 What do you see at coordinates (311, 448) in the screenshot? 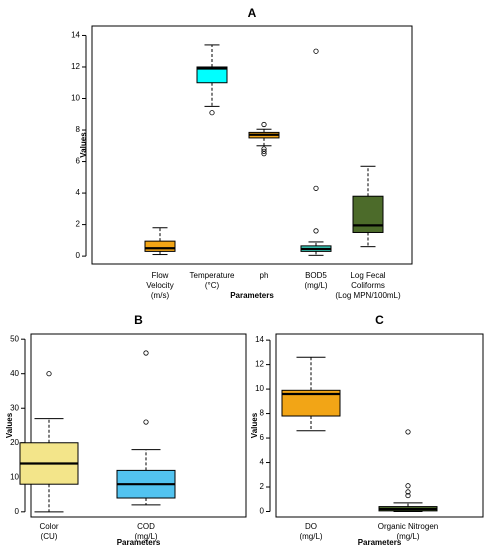
I see `box-2-0: DO (mg/L)` at bounding box center [311, 448].